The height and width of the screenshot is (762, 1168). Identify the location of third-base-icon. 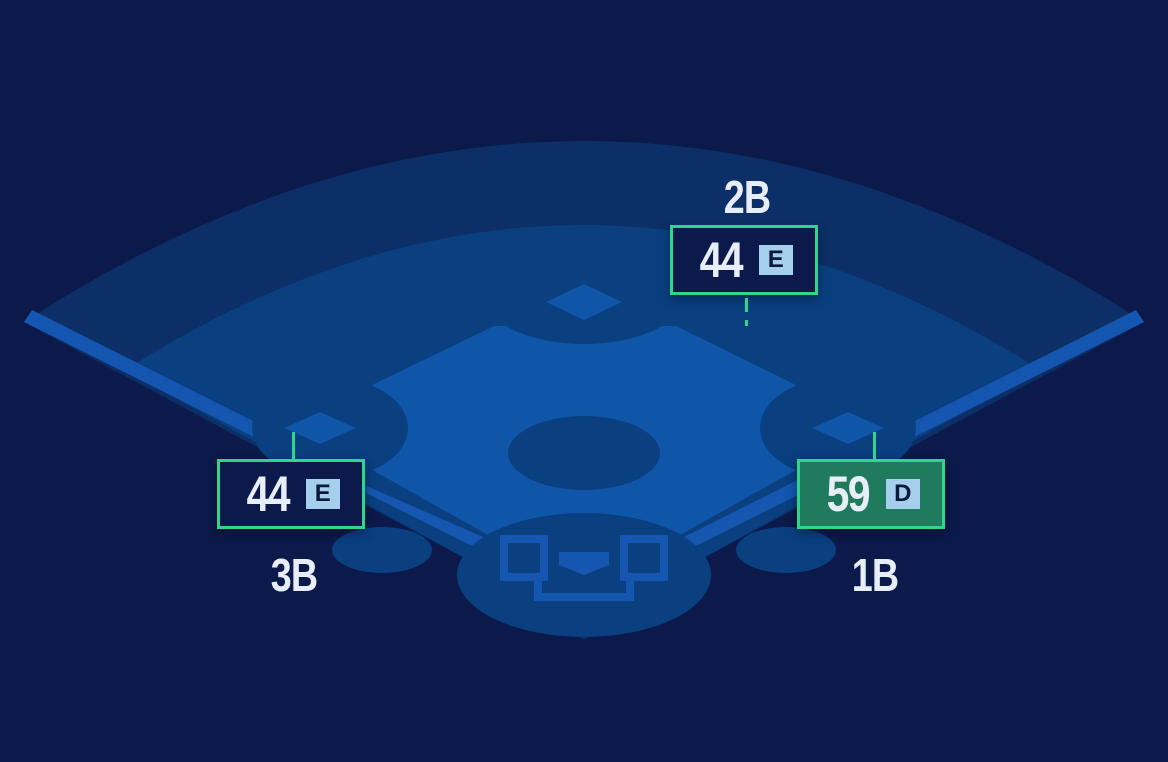
(320, 428).